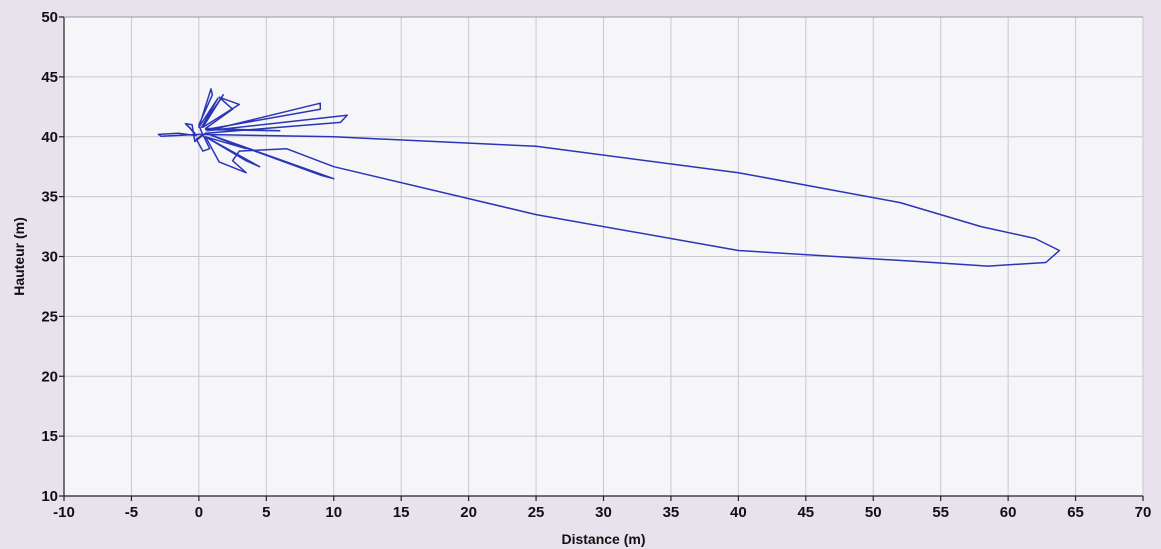 The image size is (1161, 549). I want to click on y-tick-label: 10, so click(49, 496).